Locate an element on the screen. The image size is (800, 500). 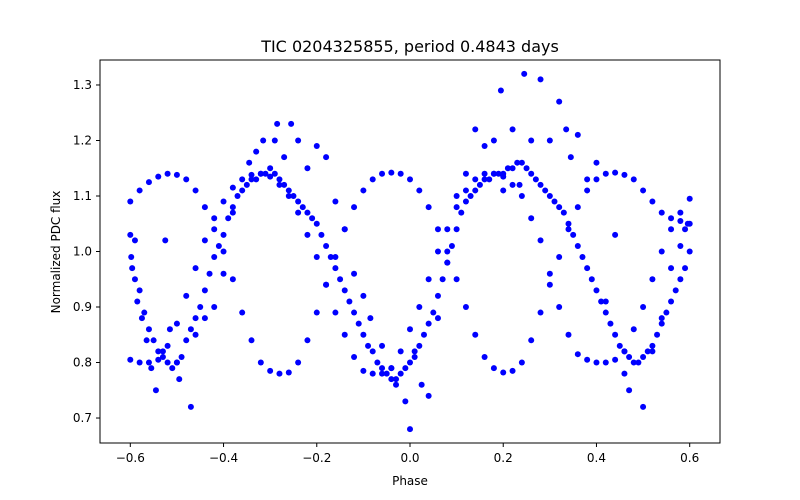
x-axis: −0.6 −0.4 −0.2 0.0 0.2 0.4 0.6 is located at coordinates (407, 454).